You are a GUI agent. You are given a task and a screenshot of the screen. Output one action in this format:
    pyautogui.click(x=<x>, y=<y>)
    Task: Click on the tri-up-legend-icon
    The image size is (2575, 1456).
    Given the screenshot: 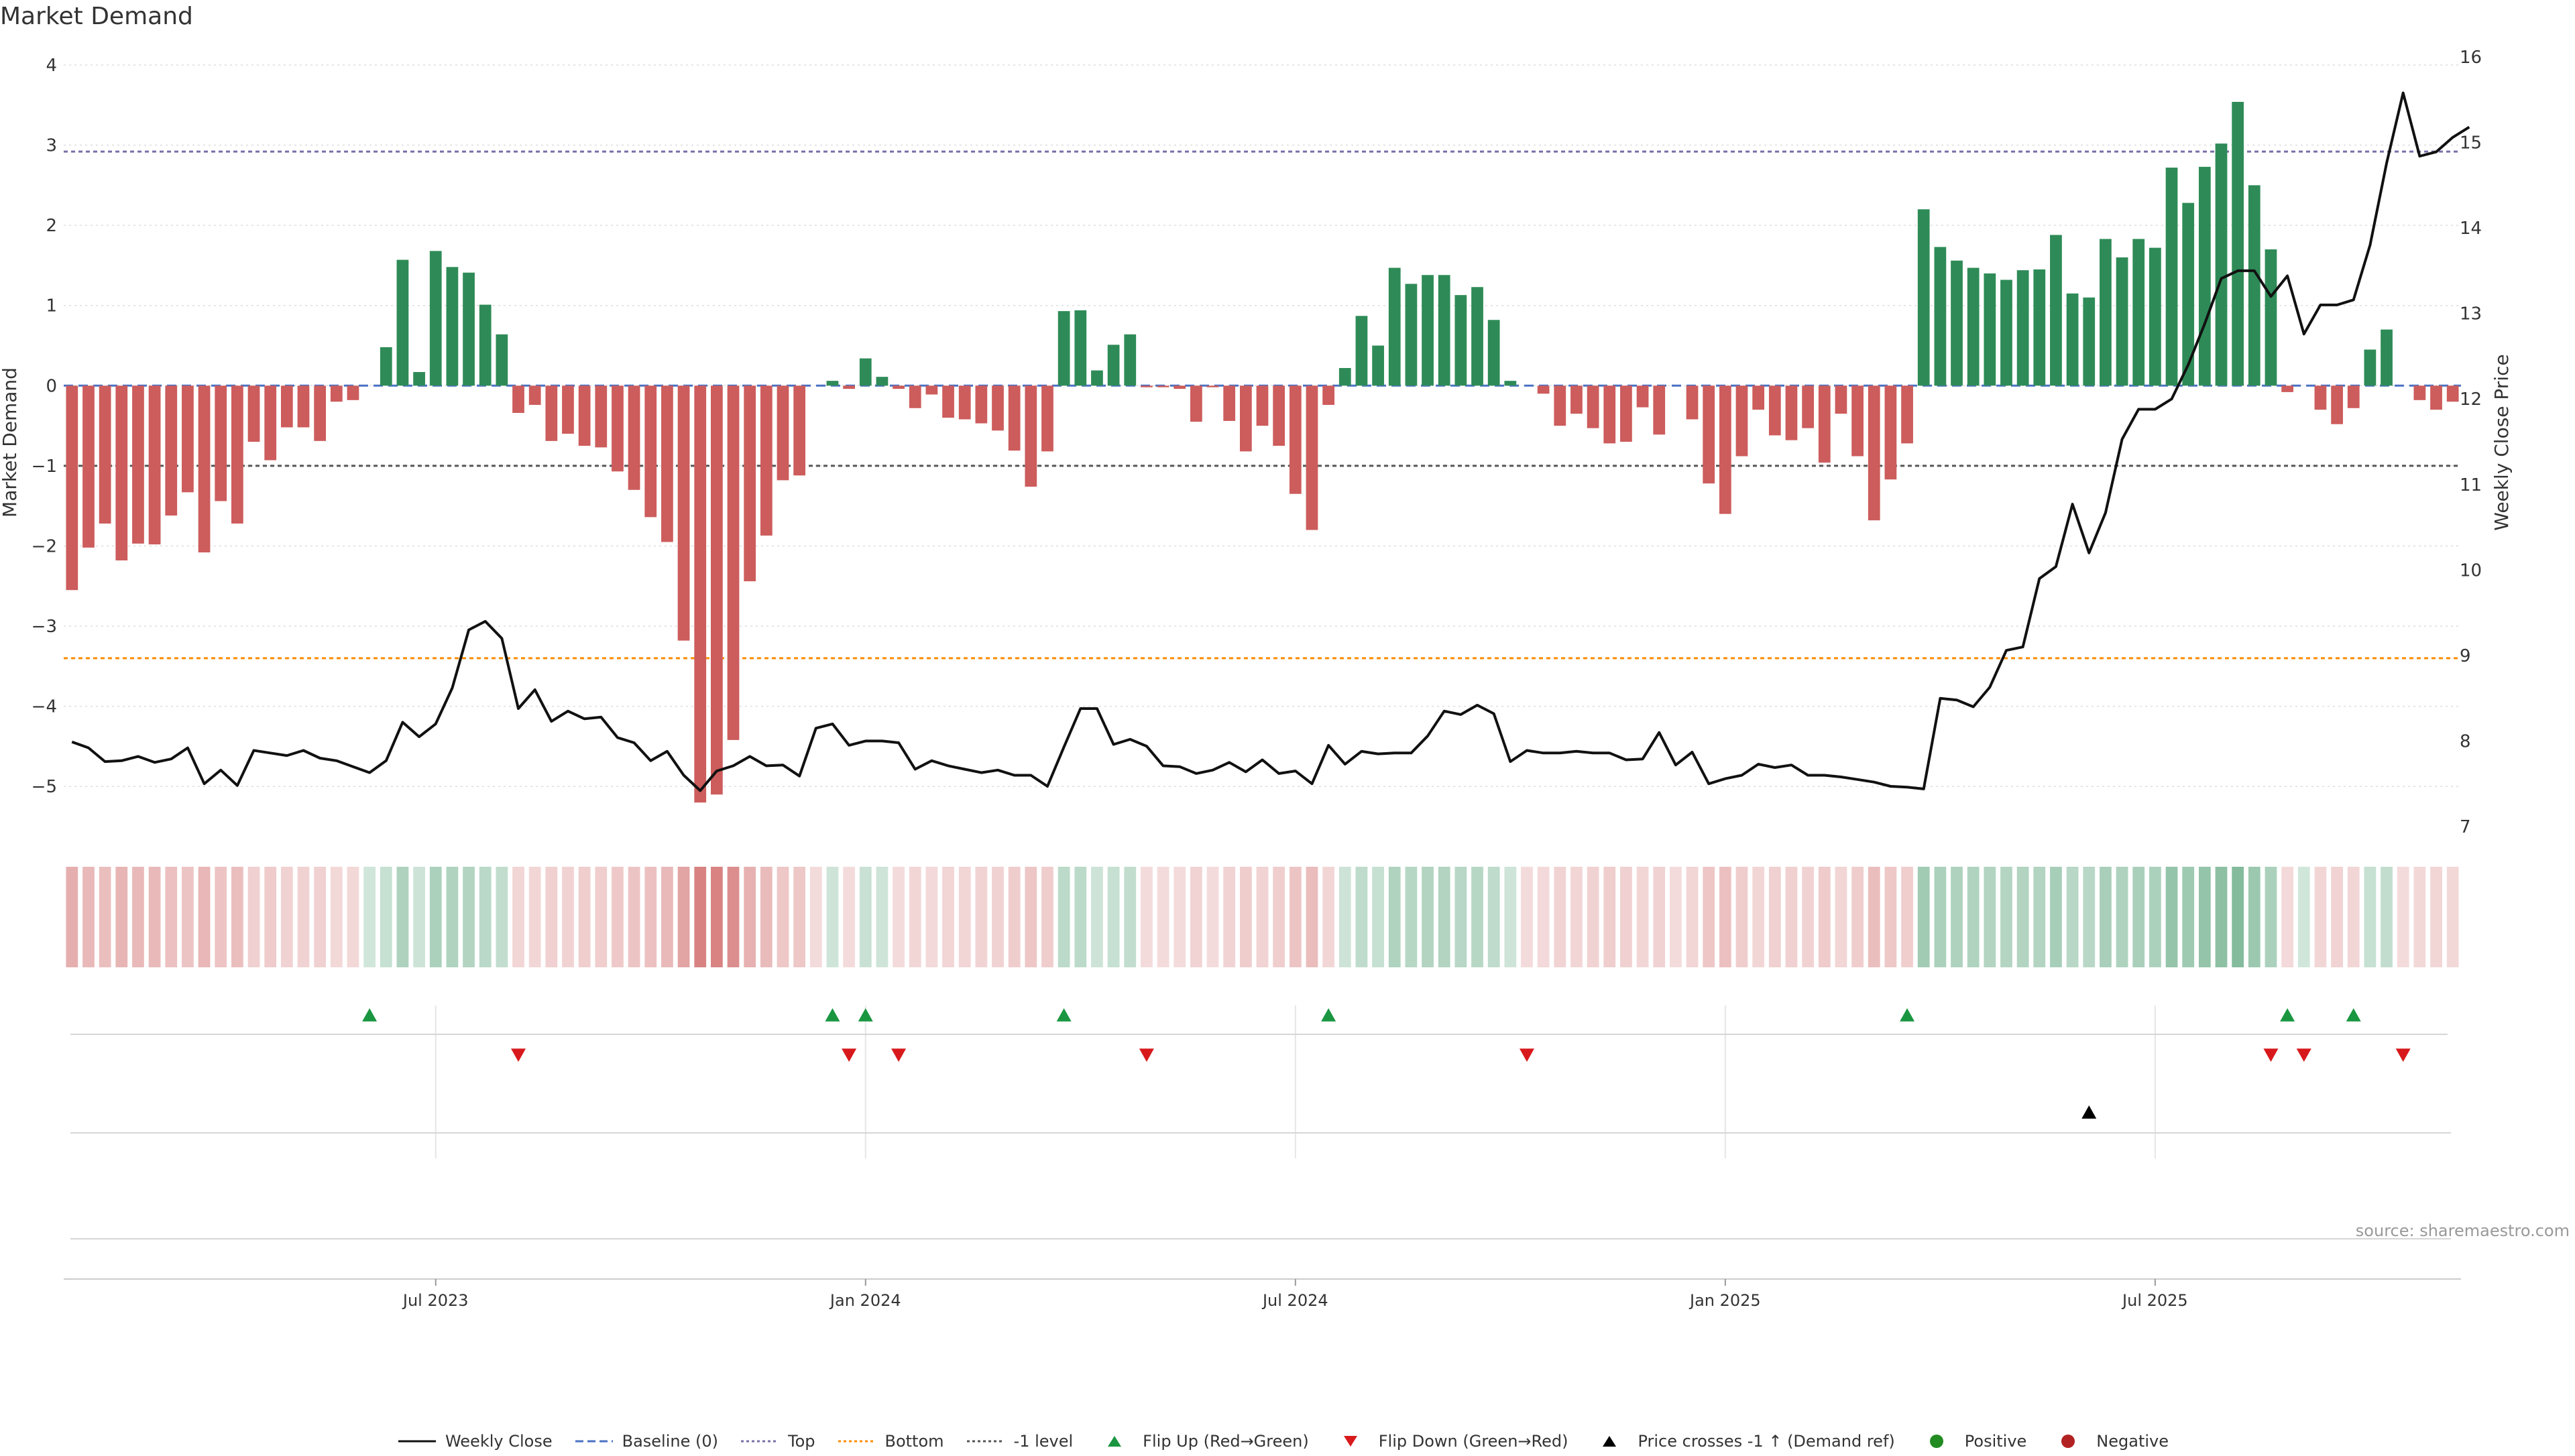 What is the action you would take?
    pyautogui.click(x=1610, y=1441)
    